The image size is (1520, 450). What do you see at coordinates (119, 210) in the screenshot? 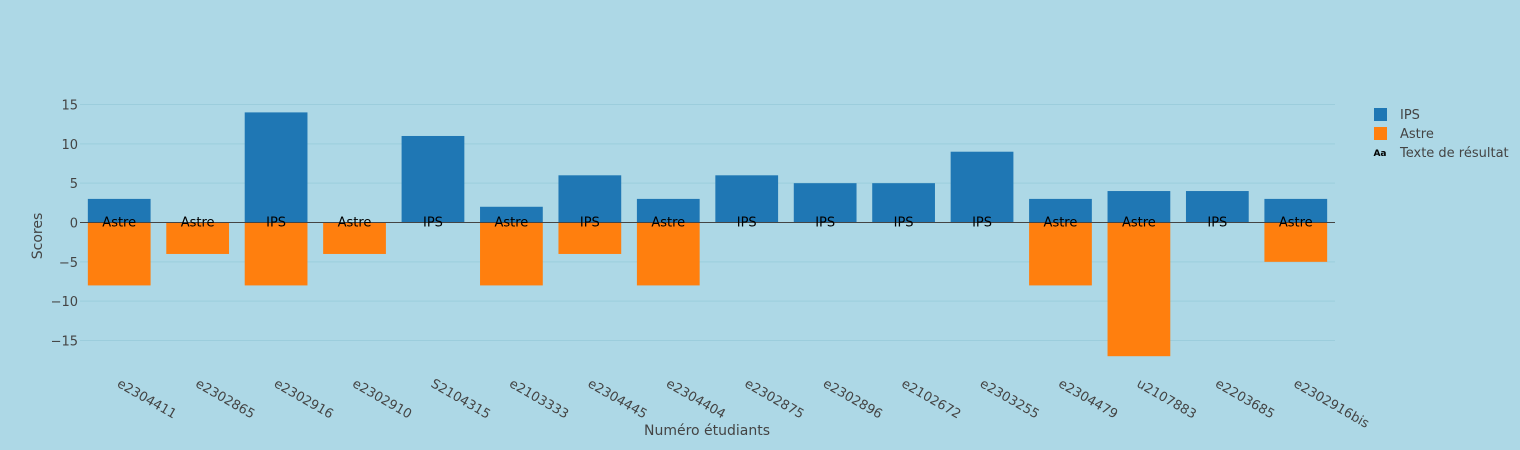
I see `bar-ips-e2304411` at bounding box center [119, 210].